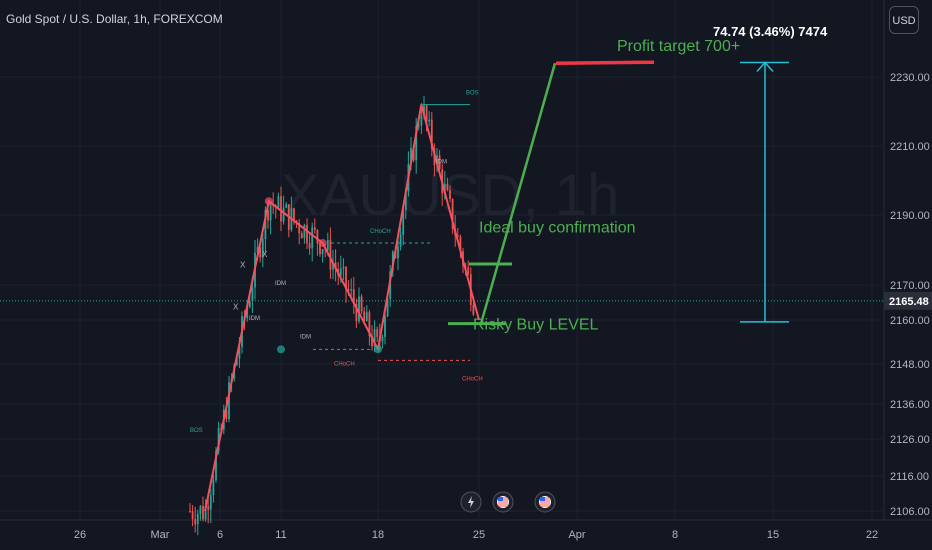 This screenshot has height=550, width=932. What do you see at coordinates (675, 535) in the screenshot?
I see `time-tick-label: 8` at bounding box center [675, 535].